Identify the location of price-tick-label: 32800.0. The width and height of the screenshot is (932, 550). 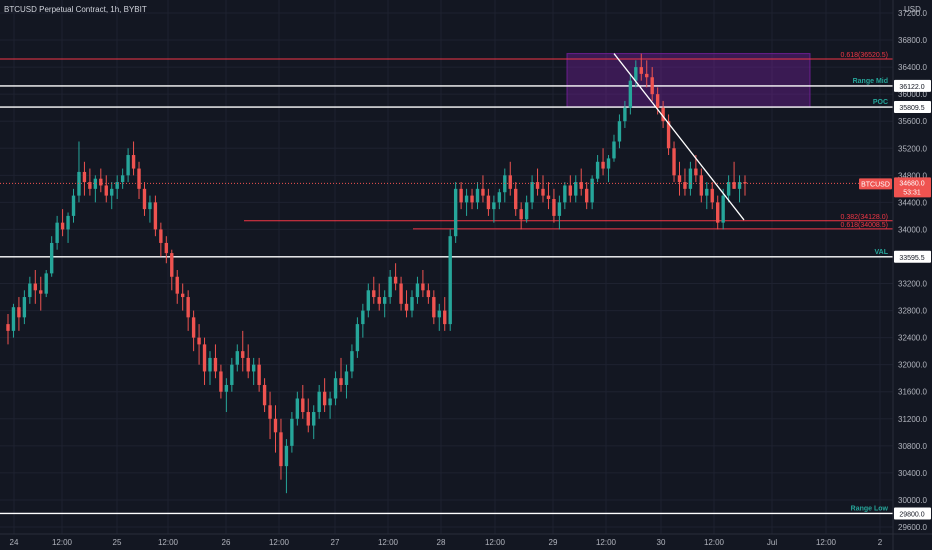
(912, 311).